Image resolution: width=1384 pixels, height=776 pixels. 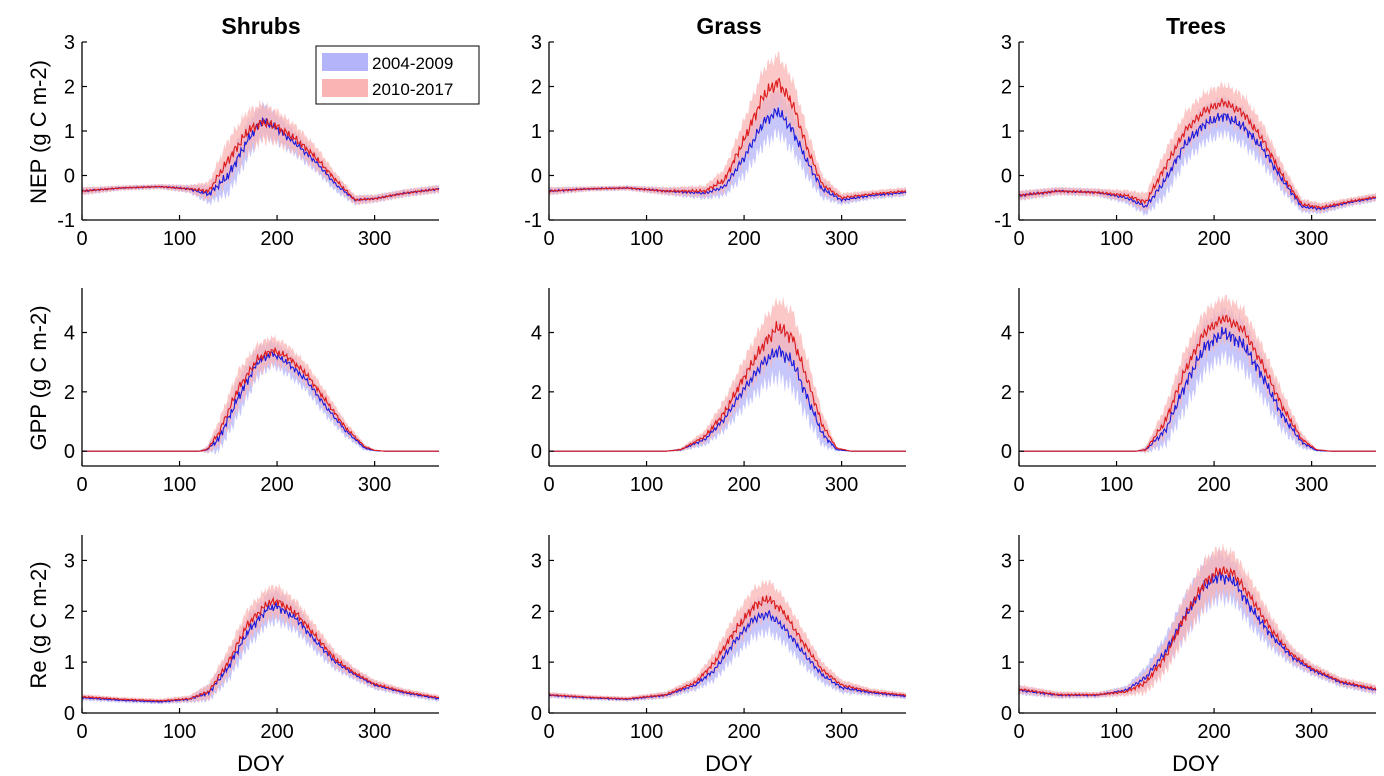 I want to click on x-axis-label-trees: DOY, so click(x=1196, y=763).